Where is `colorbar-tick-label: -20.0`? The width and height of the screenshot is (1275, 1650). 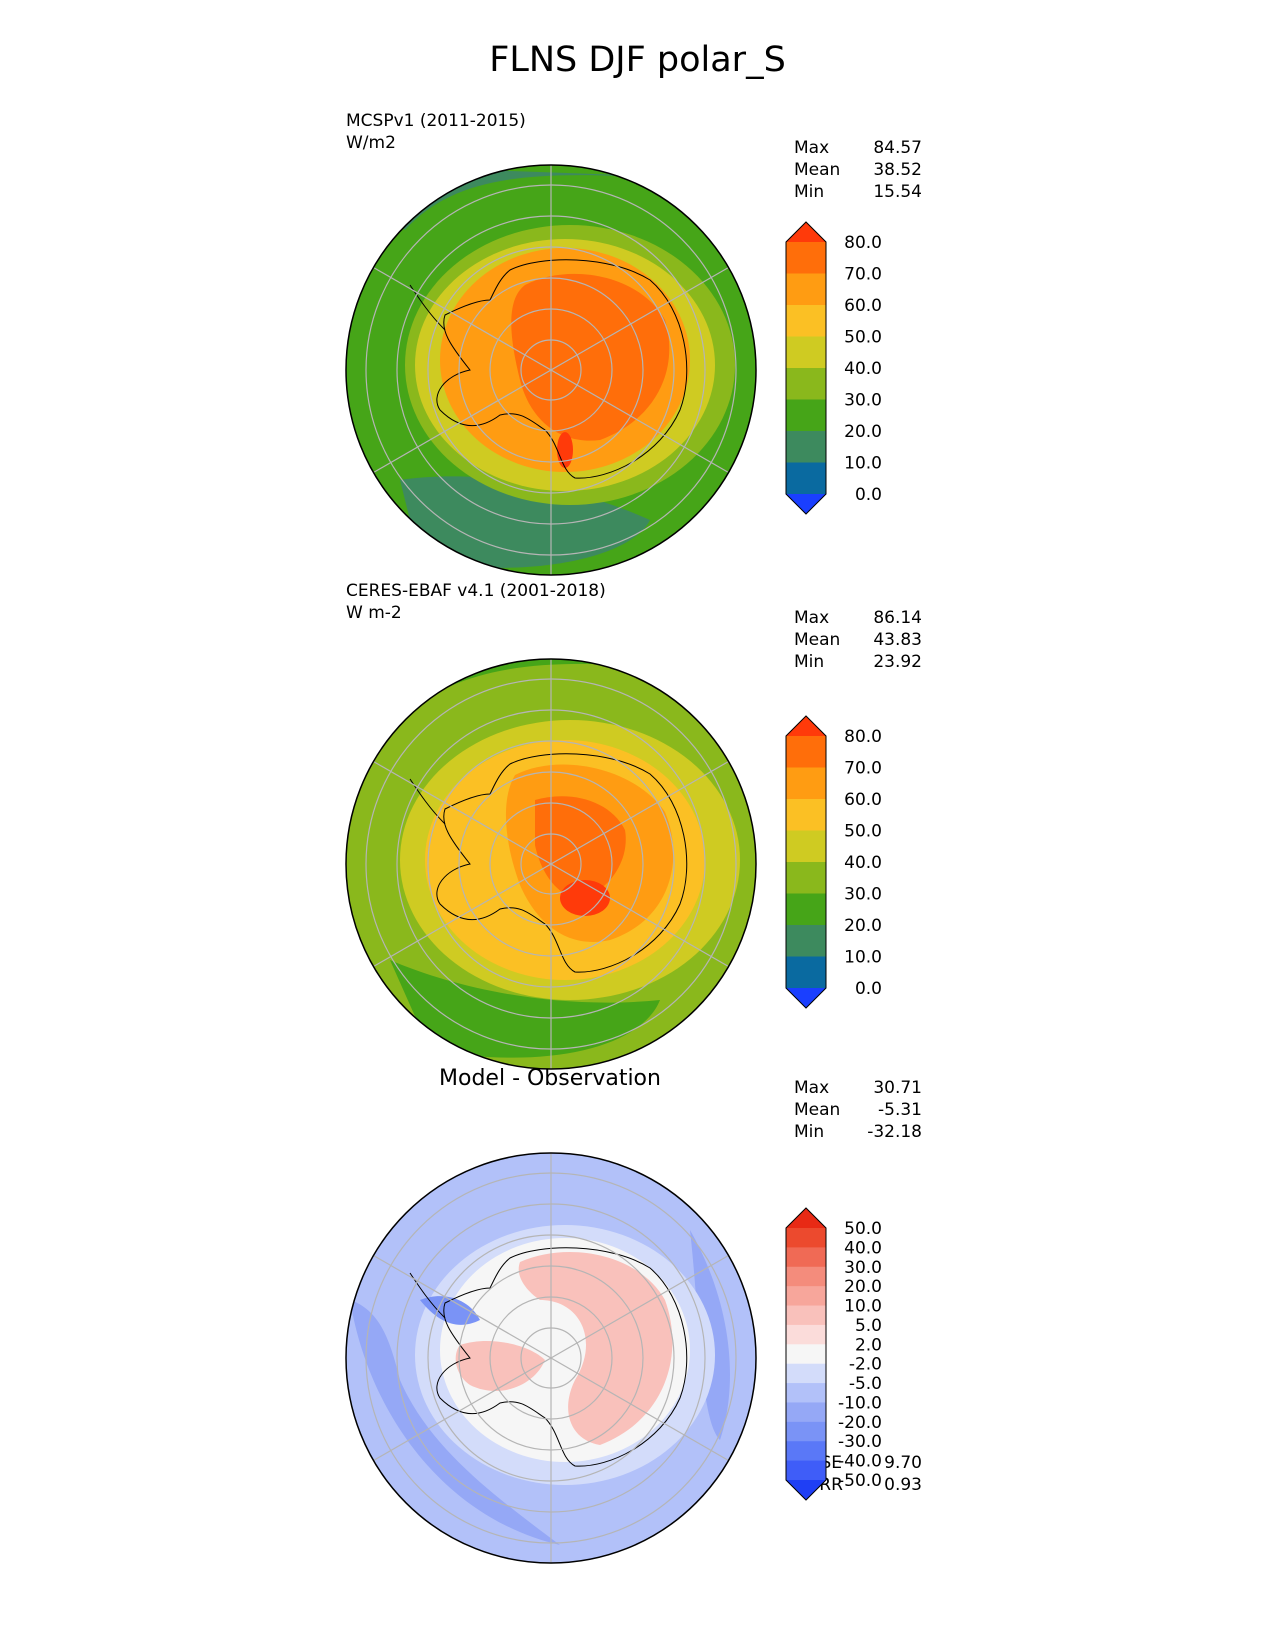 colorbar-tick-label: -20.0 is located at coordinates (860, 1423).